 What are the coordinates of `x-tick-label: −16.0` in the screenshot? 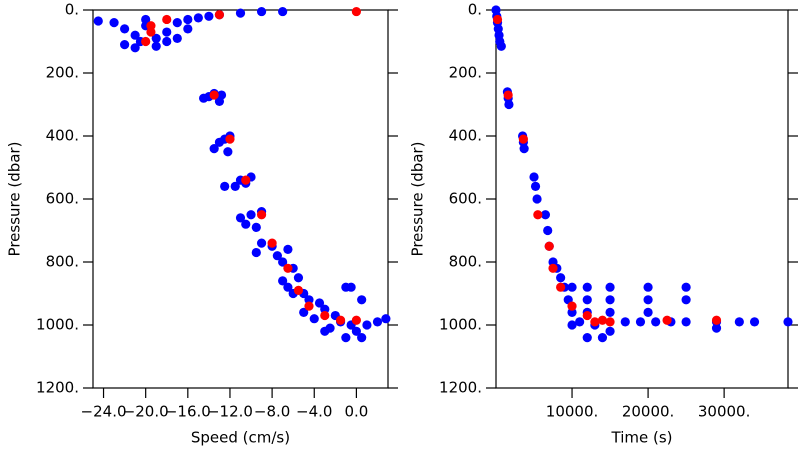 It's located at (188, 412).